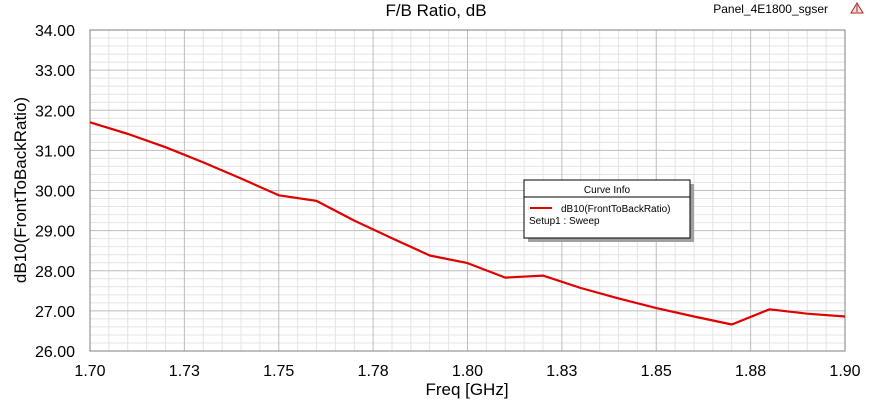 The height and width of the screenshot is (401, 871). Describe the element at coordinates (55, 312) in the screenshot. I see `y-tick-label: 27.00` at that location.